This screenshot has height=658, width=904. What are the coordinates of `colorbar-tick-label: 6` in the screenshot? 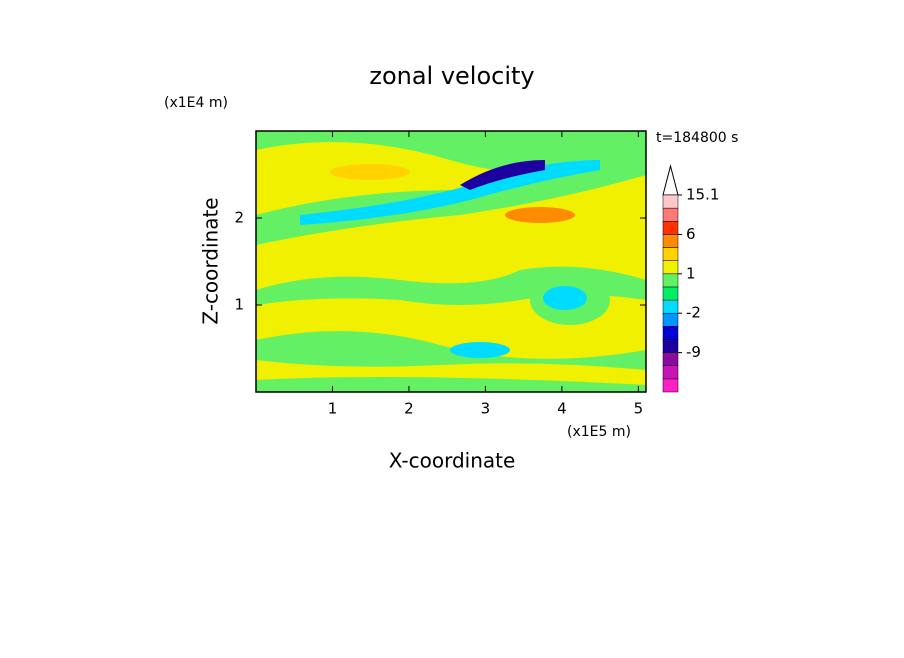 It's located at (691, 234).